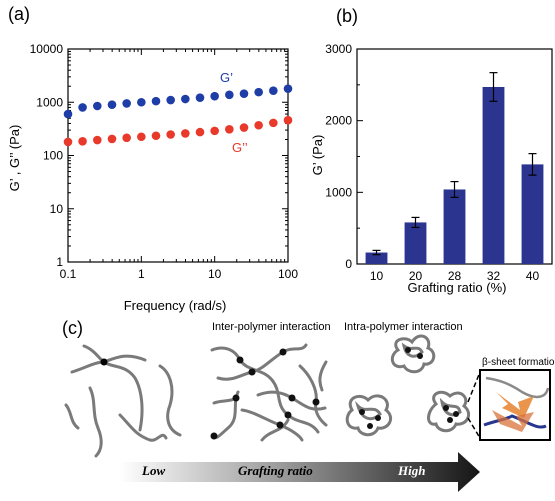 The image size is (555, 501). What do you see at coordinates (412, 470) in the screenshot?
I see `arrow-high-label: High` at bounding box center [412, 470].